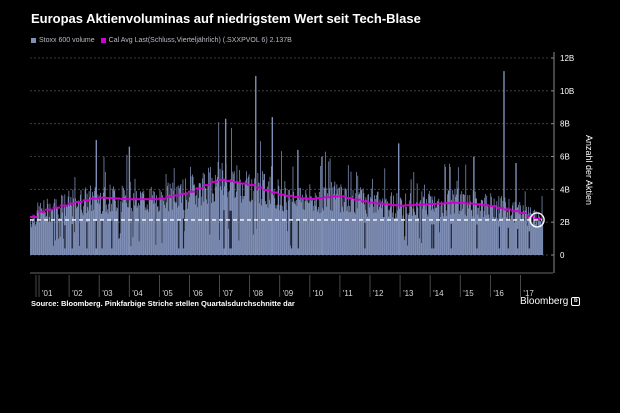 This screenshot has width=620, height=413. What do you see at coordinates (408, 293) in the screenshot?
I see `x-tick-label: '13` at bounding box center [408, 293].